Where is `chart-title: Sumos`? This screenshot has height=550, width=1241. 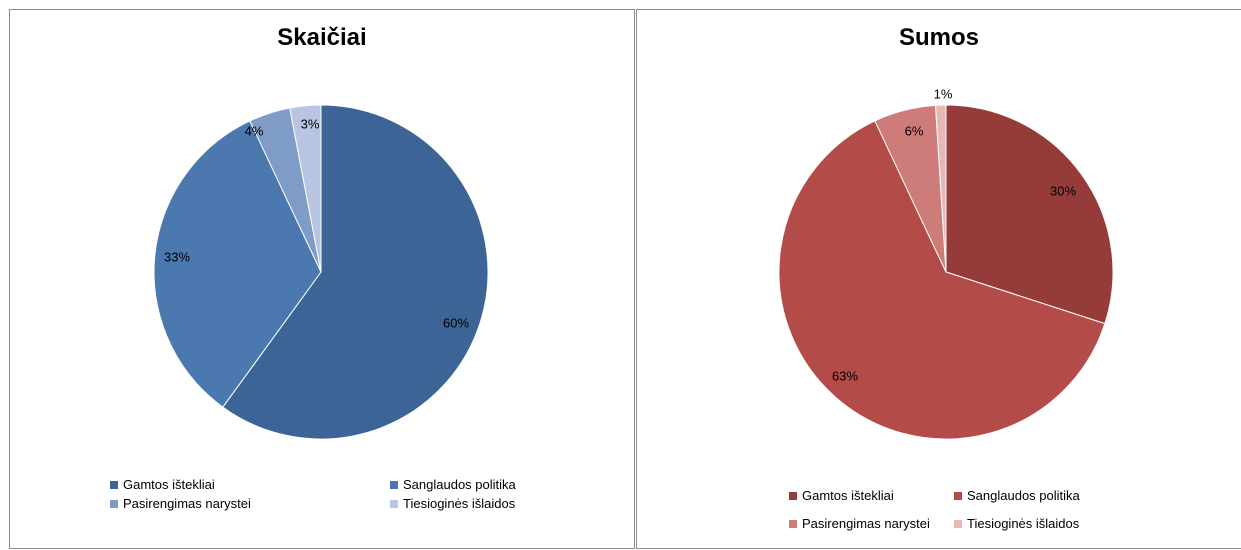
chart-title: Sumos is located at coordinates (938, 37).